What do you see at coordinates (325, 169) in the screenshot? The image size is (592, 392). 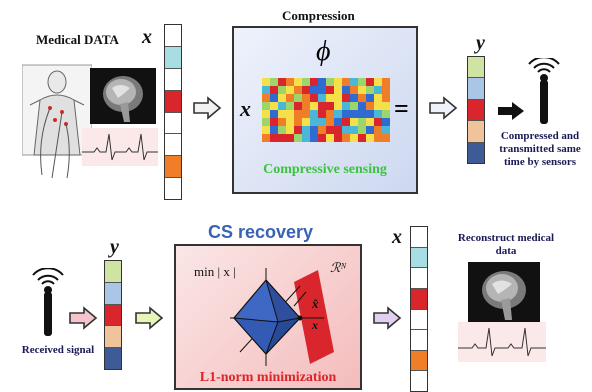 I see `compressive-sensing-label: Compressive sensing` at bounding box center [325, 169].